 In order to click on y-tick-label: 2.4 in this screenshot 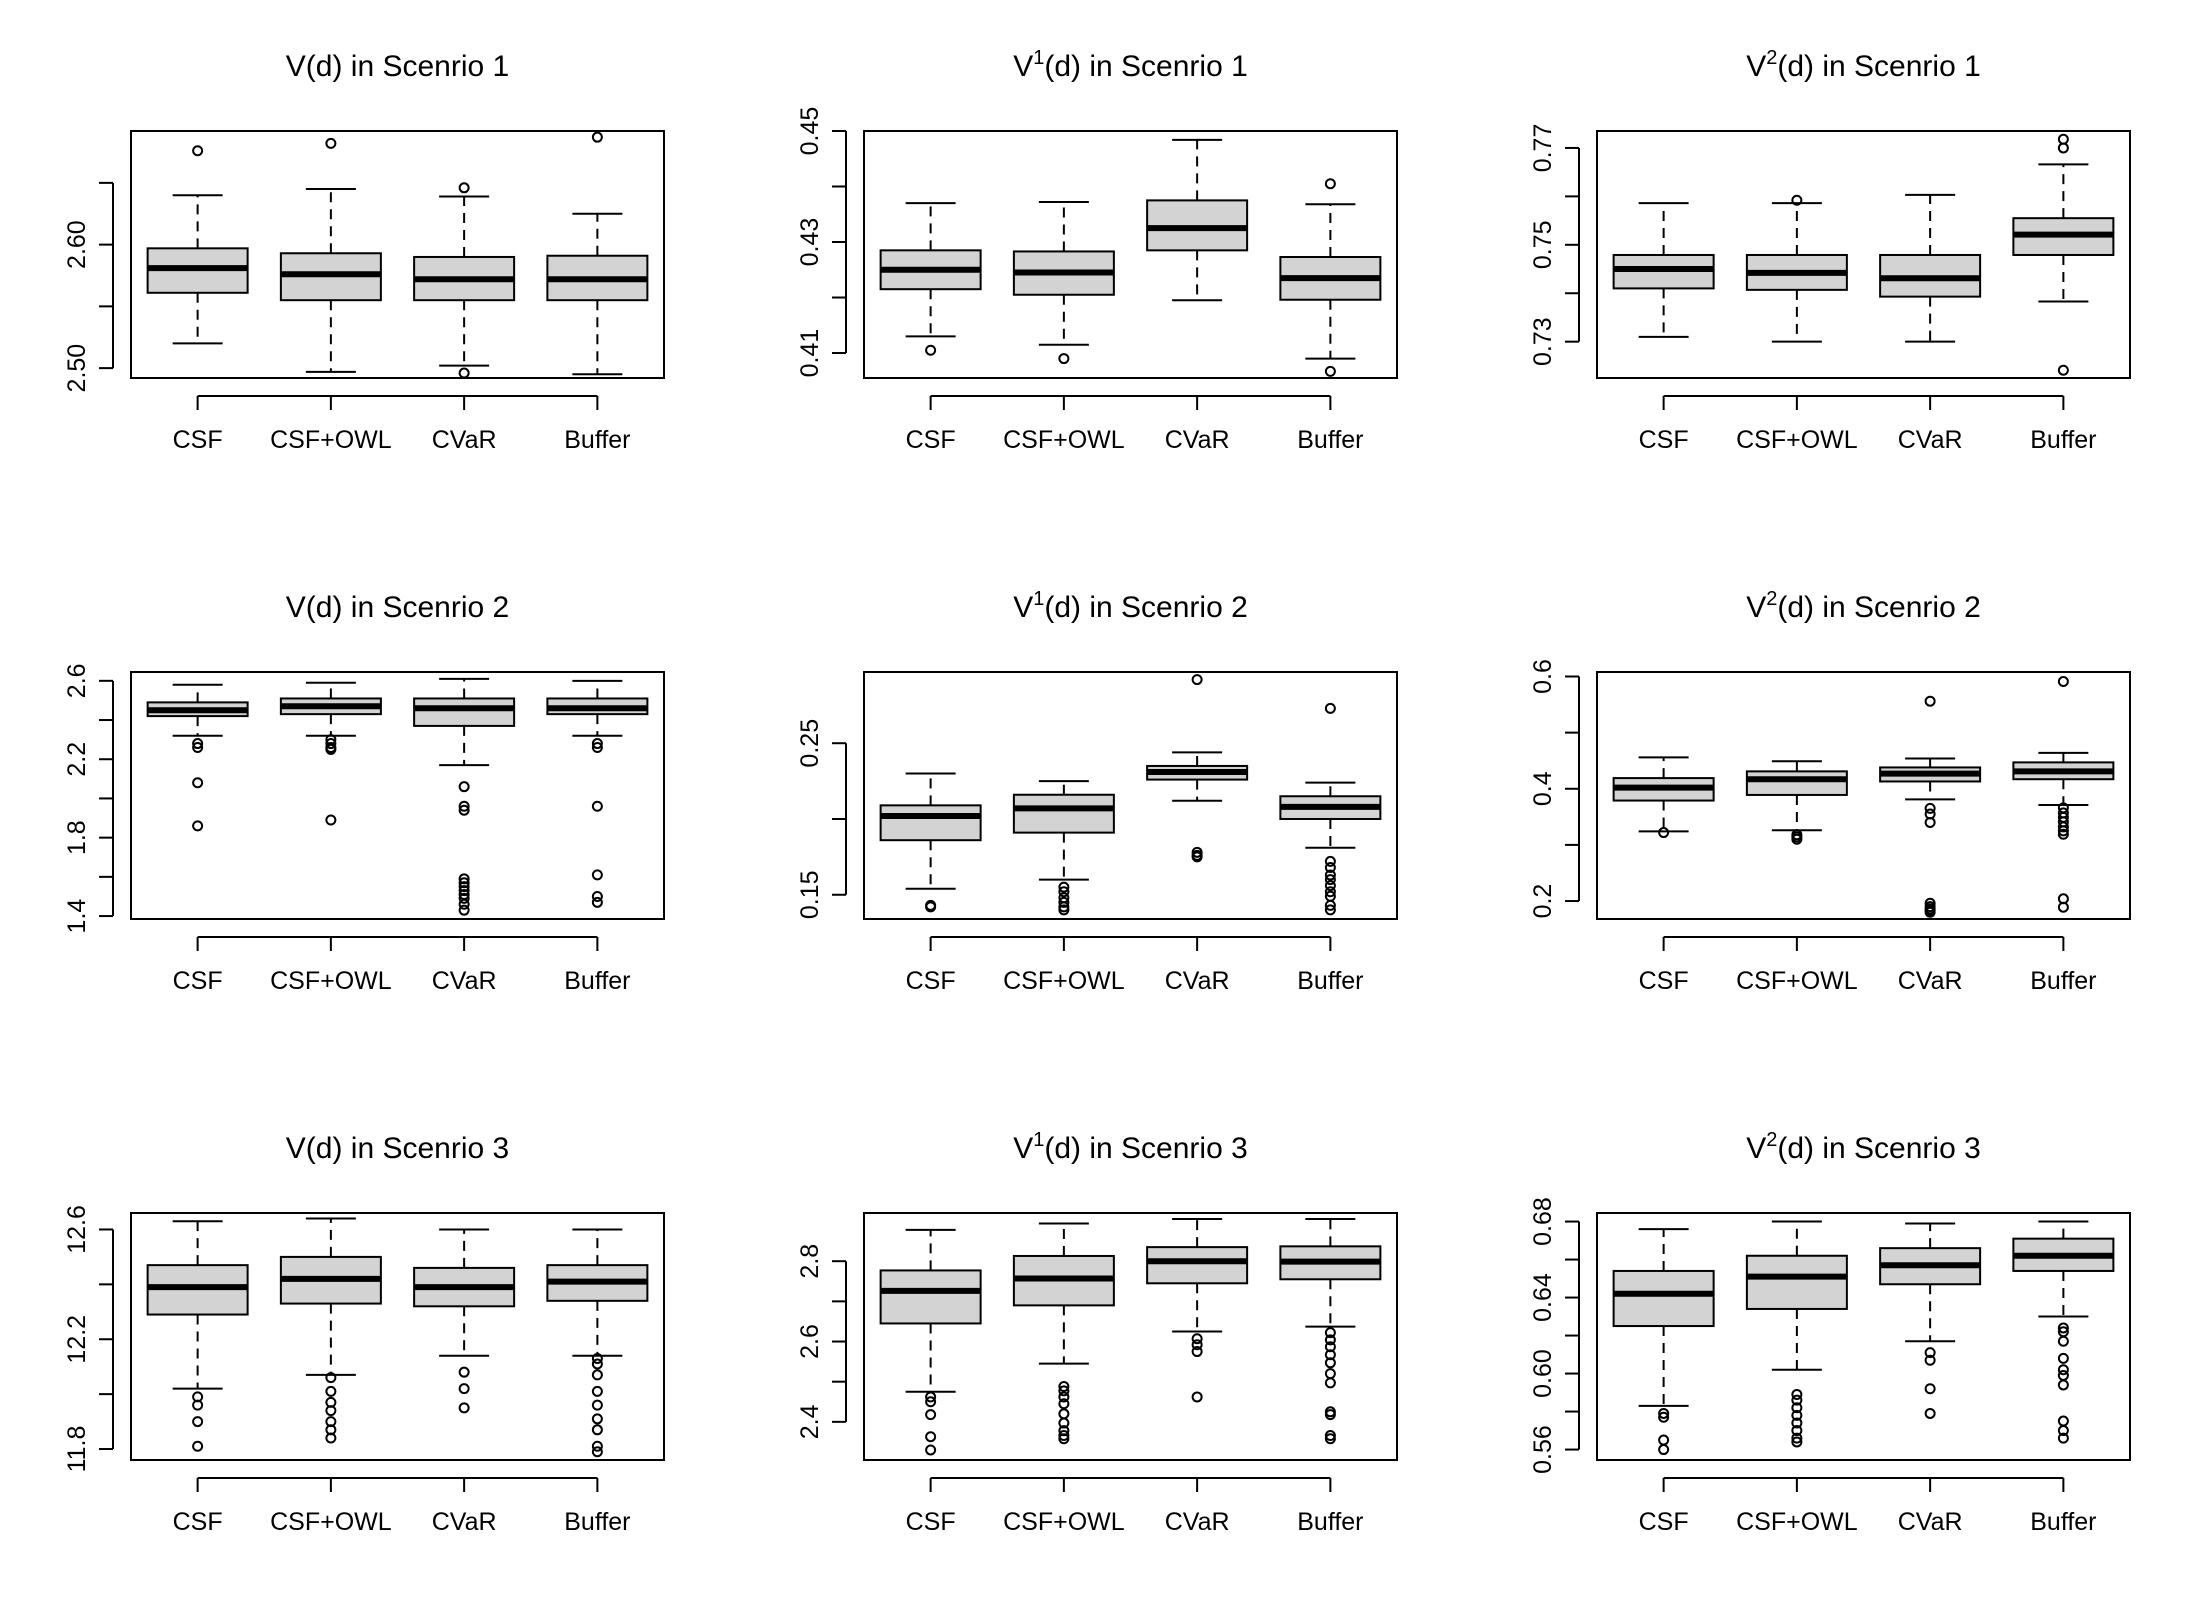, I will do `click(810, 1421)`.